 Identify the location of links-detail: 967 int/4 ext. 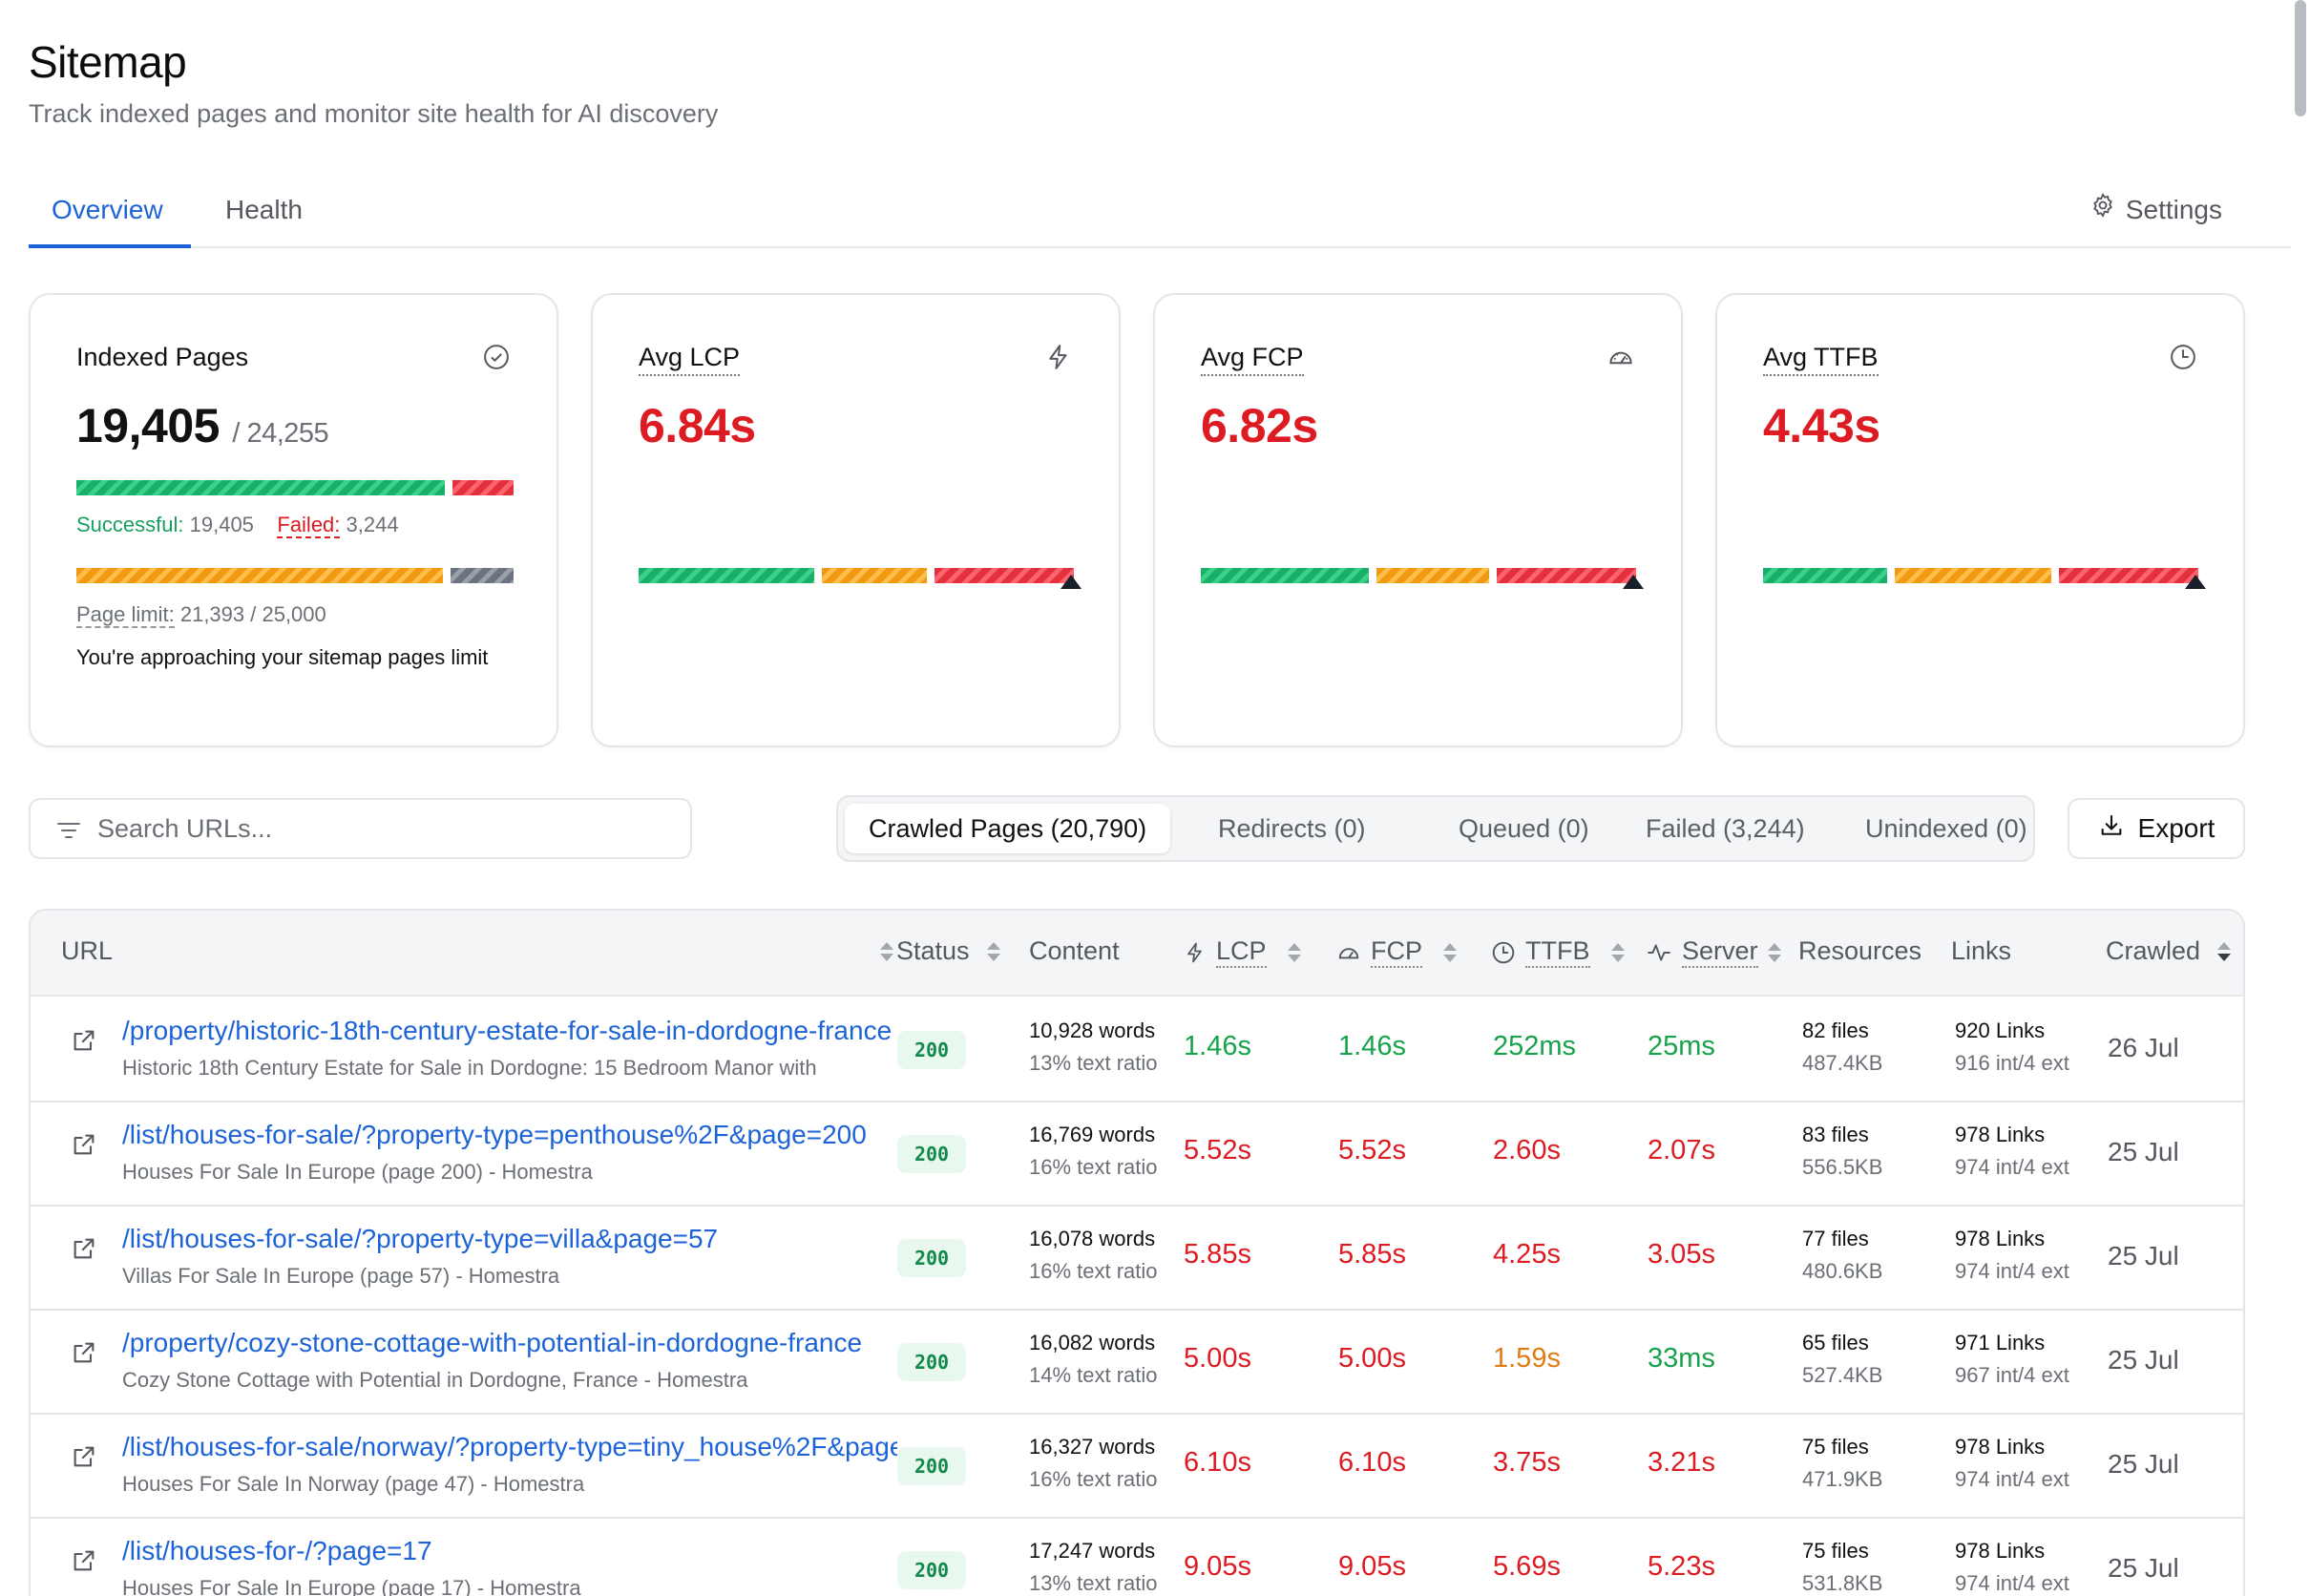
(2012, 1375).